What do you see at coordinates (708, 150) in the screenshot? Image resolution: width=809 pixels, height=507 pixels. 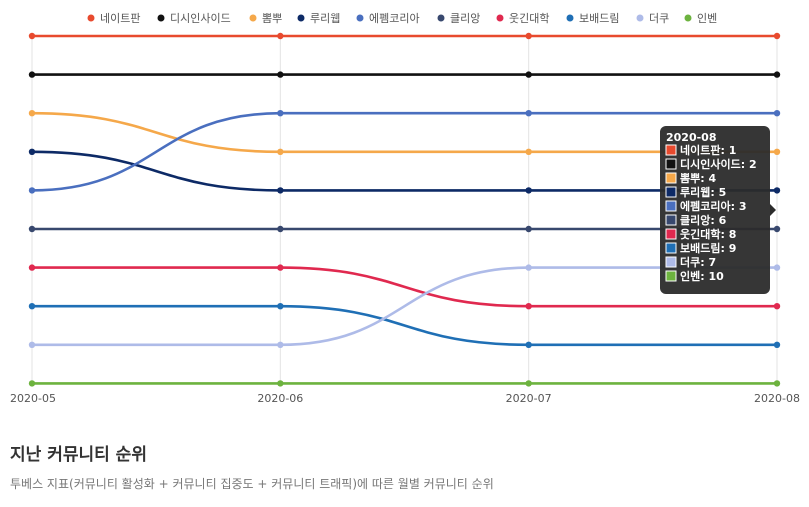 I see `tooltip-entry: 네이트판: 1` at bounding box center [708, 150].